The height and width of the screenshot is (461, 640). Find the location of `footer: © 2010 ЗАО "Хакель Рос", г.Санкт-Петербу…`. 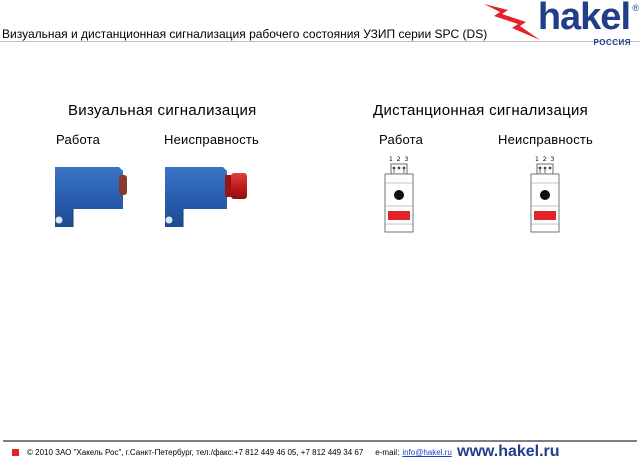

footer: © 2010 ЗАО "Хакель Рос", г.Санкт-Петербу… is located at coordinates (232, 452).